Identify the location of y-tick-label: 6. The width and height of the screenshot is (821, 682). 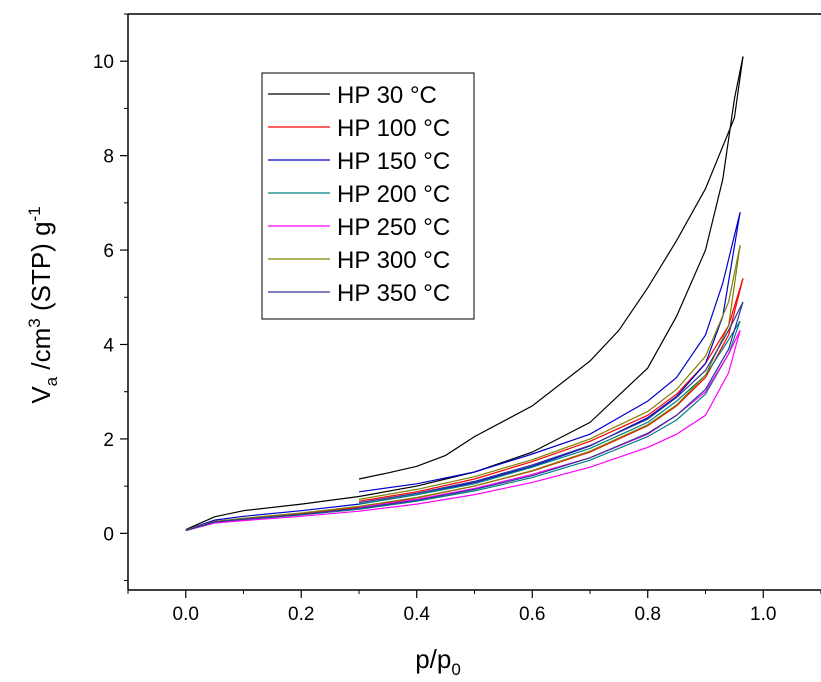
(108, 251).